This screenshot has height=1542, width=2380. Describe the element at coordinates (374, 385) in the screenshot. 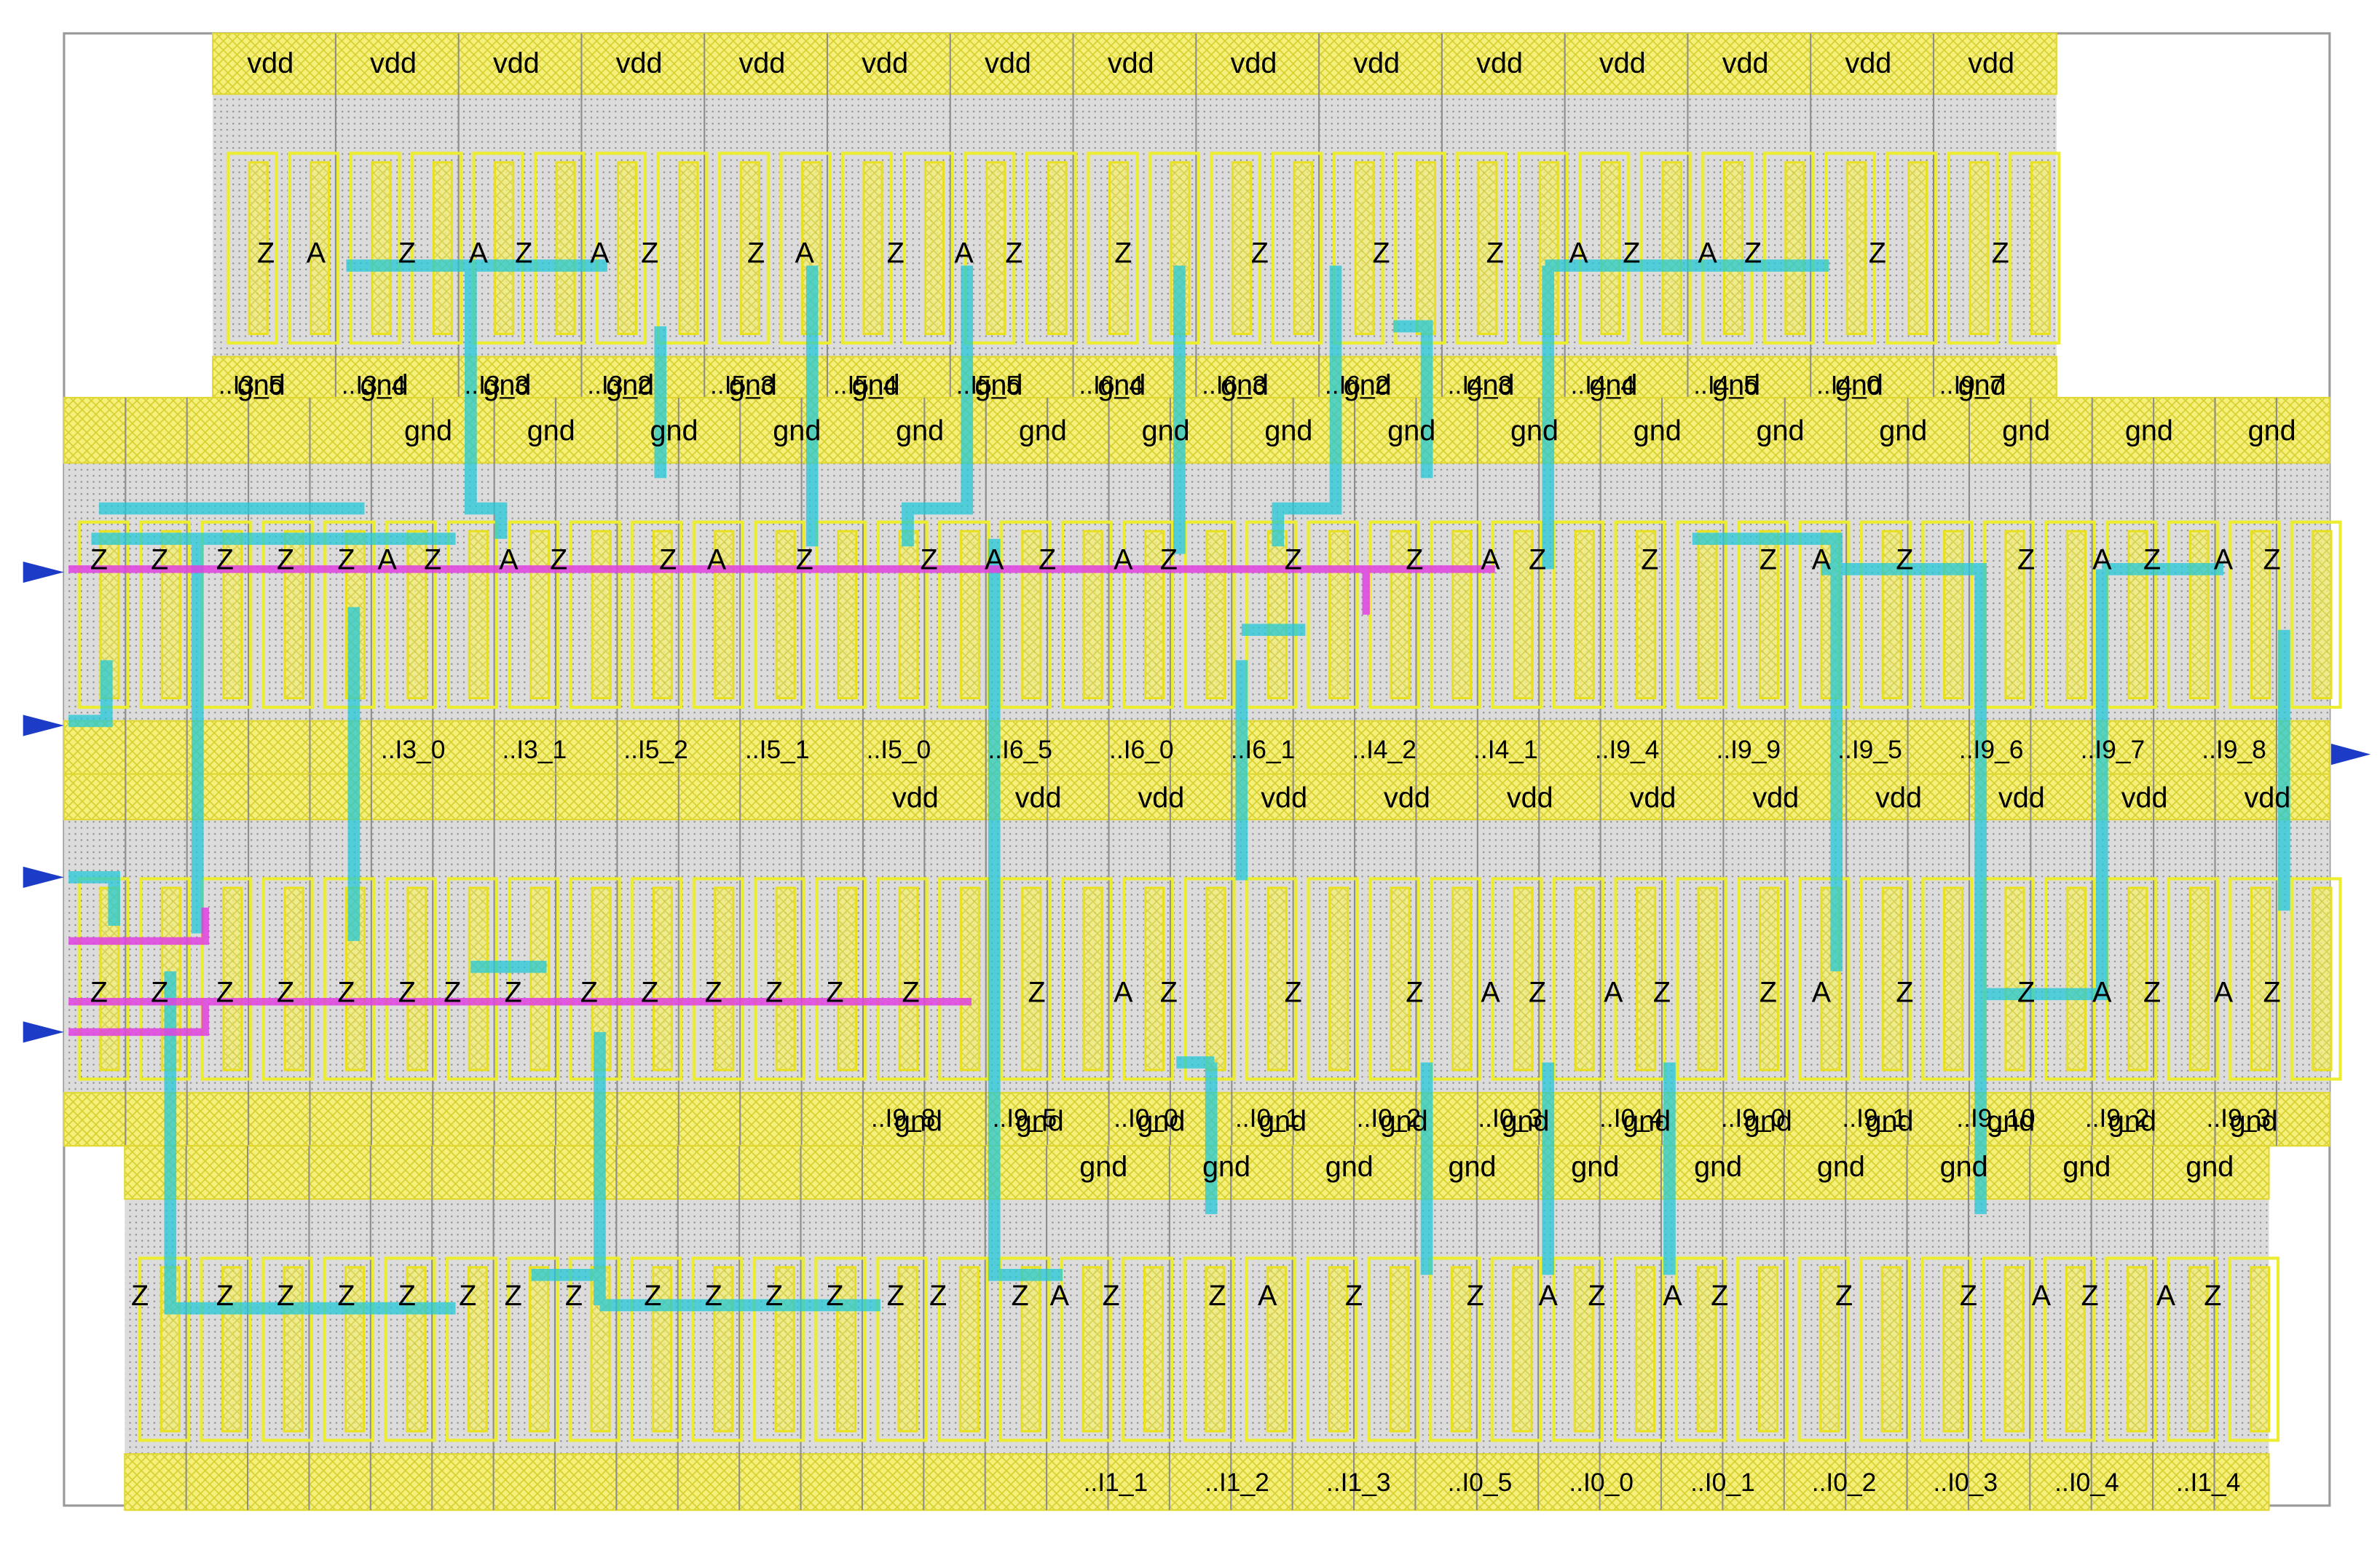

I see `instance-label: ..I3_4` at that location.